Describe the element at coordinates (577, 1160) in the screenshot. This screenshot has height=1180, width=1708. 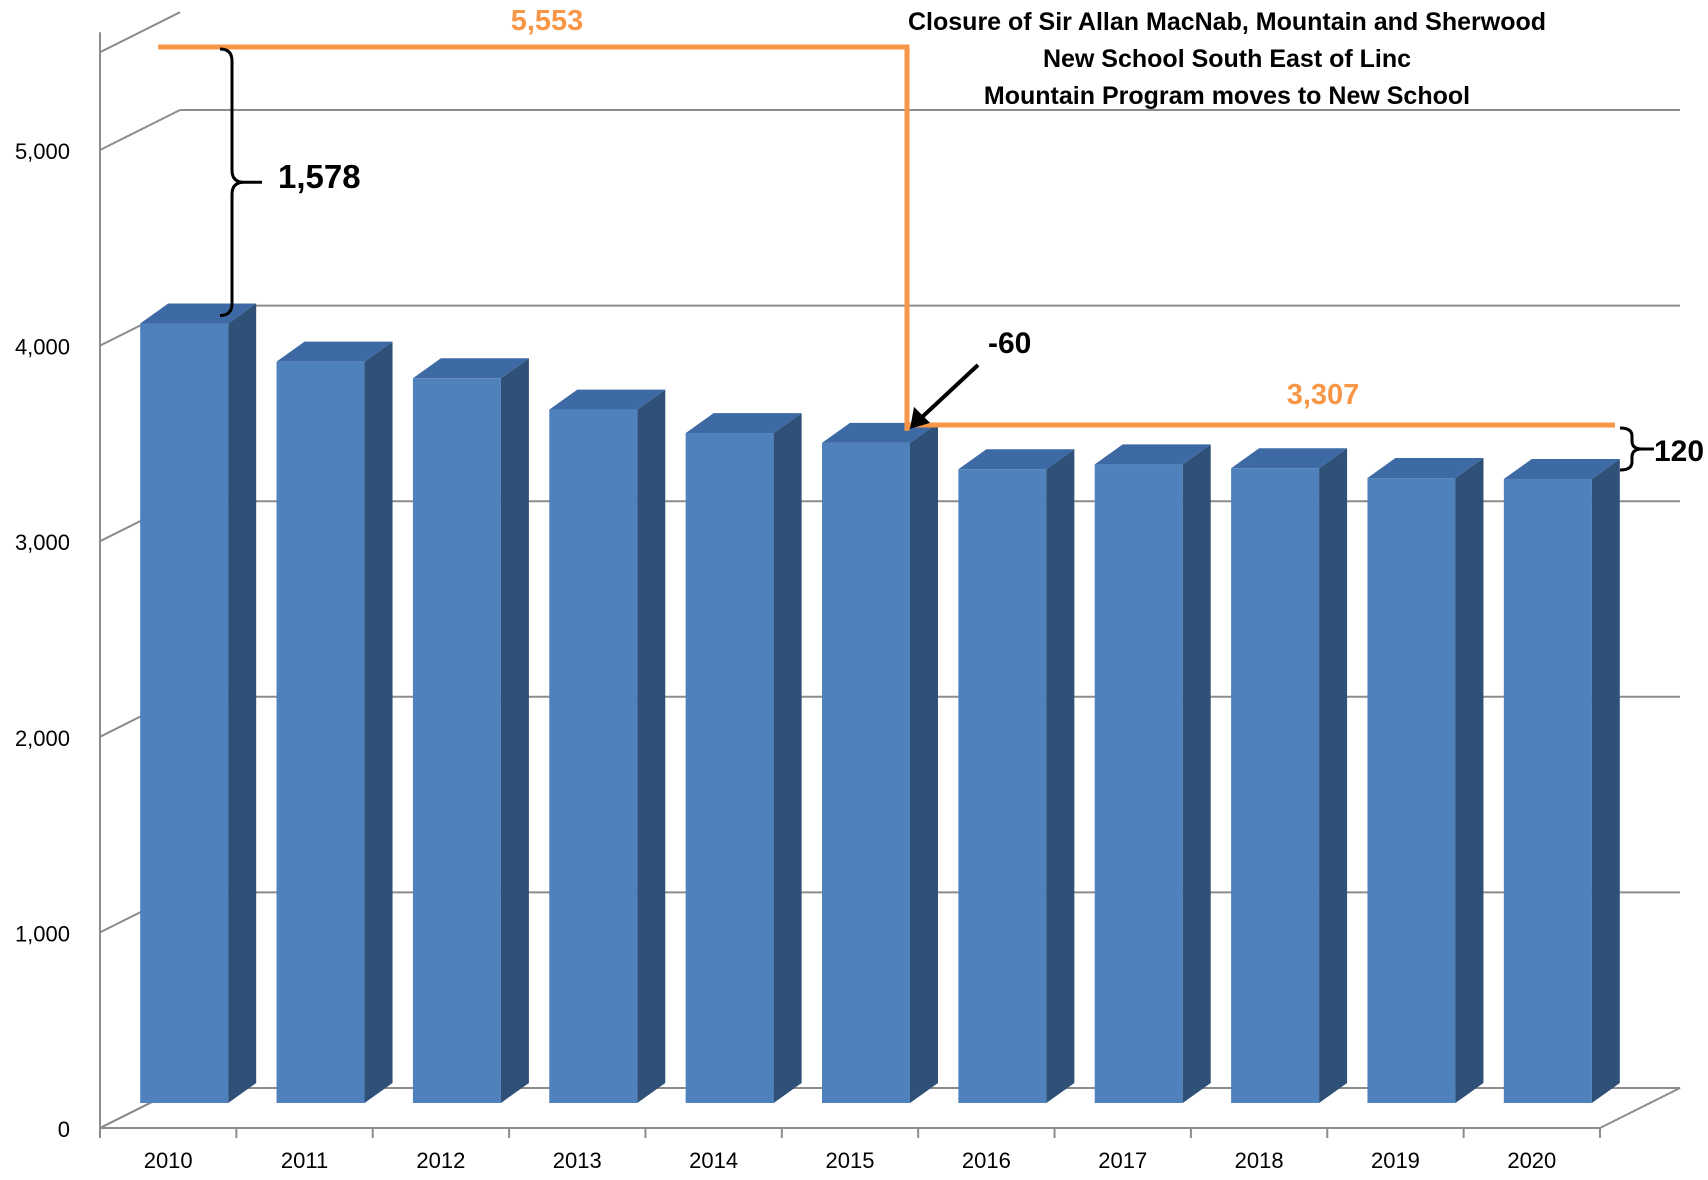
I see `x-tick-label: 2013` at that location.